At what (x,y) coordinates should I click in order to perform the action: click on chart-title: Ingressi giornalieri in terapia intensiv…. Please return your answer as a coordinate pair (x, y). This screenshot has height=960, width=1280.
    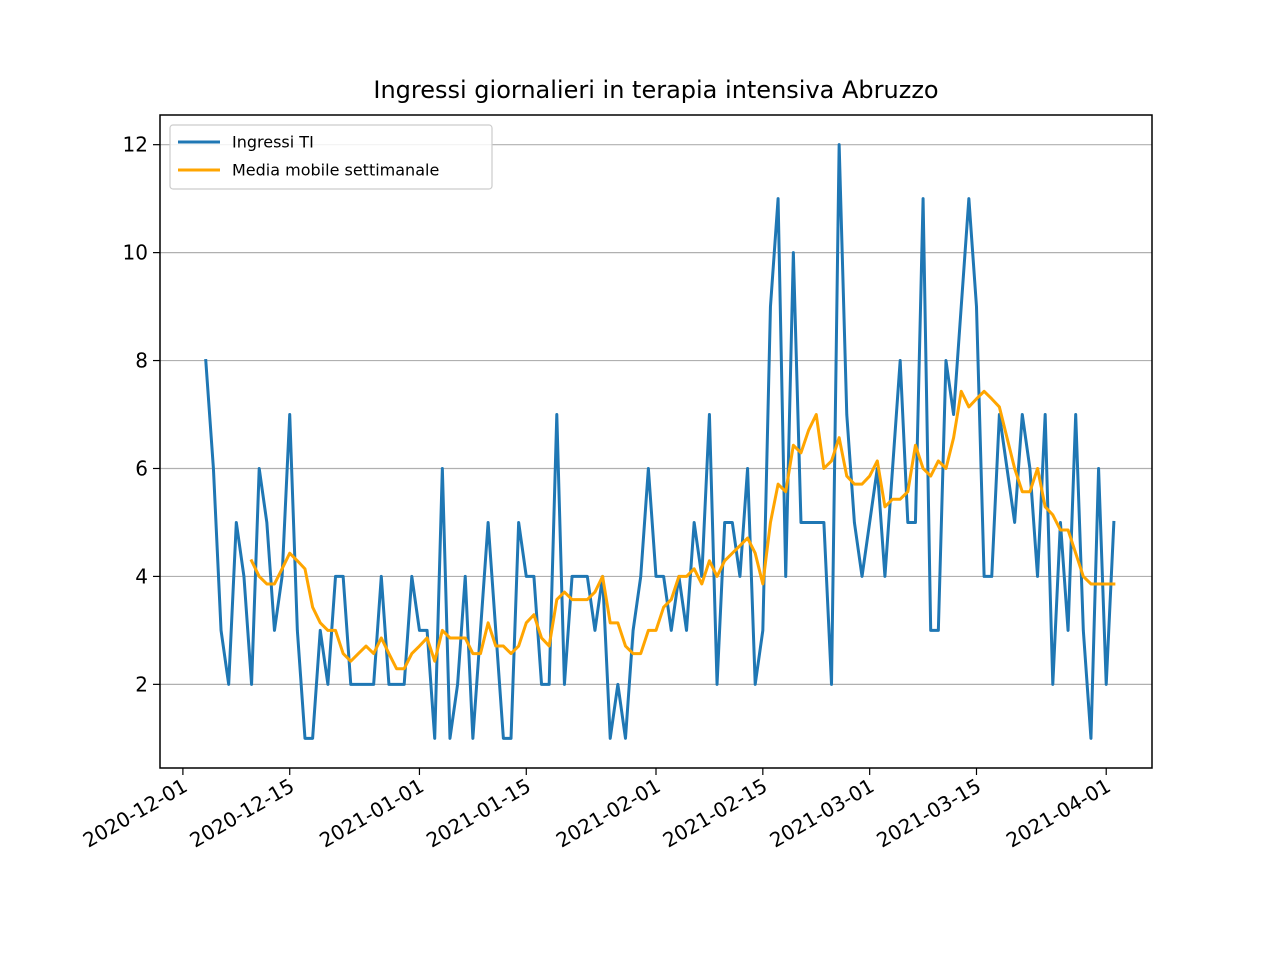
    Looking at the image, I should click on (655, 90).